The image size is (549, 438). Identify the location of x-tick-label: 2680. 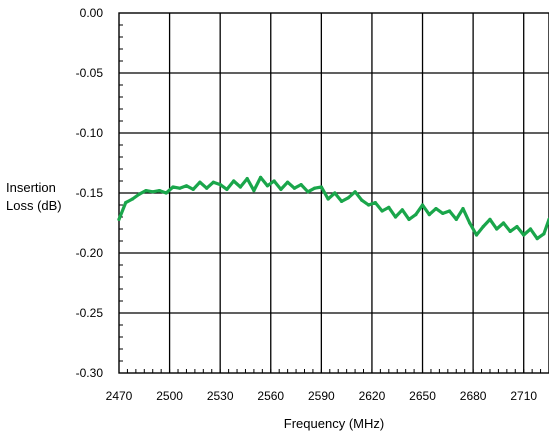
(473, 396).